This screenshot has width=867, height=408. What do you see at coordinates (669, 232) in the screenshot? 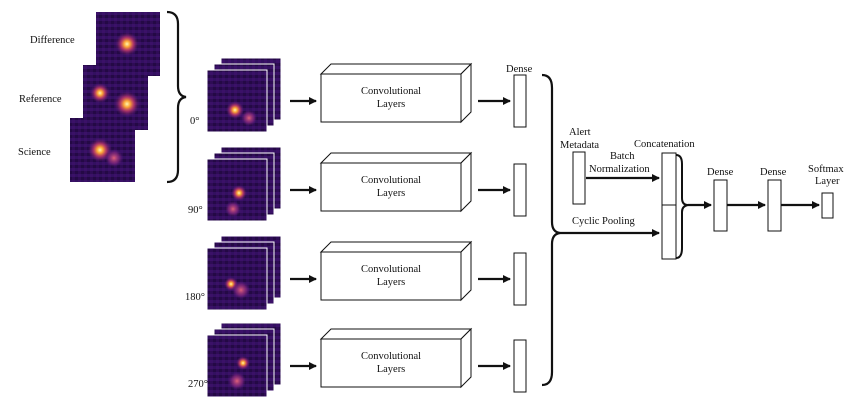
I see `concatenation-block-bottom` at bounding box center [669, 232].